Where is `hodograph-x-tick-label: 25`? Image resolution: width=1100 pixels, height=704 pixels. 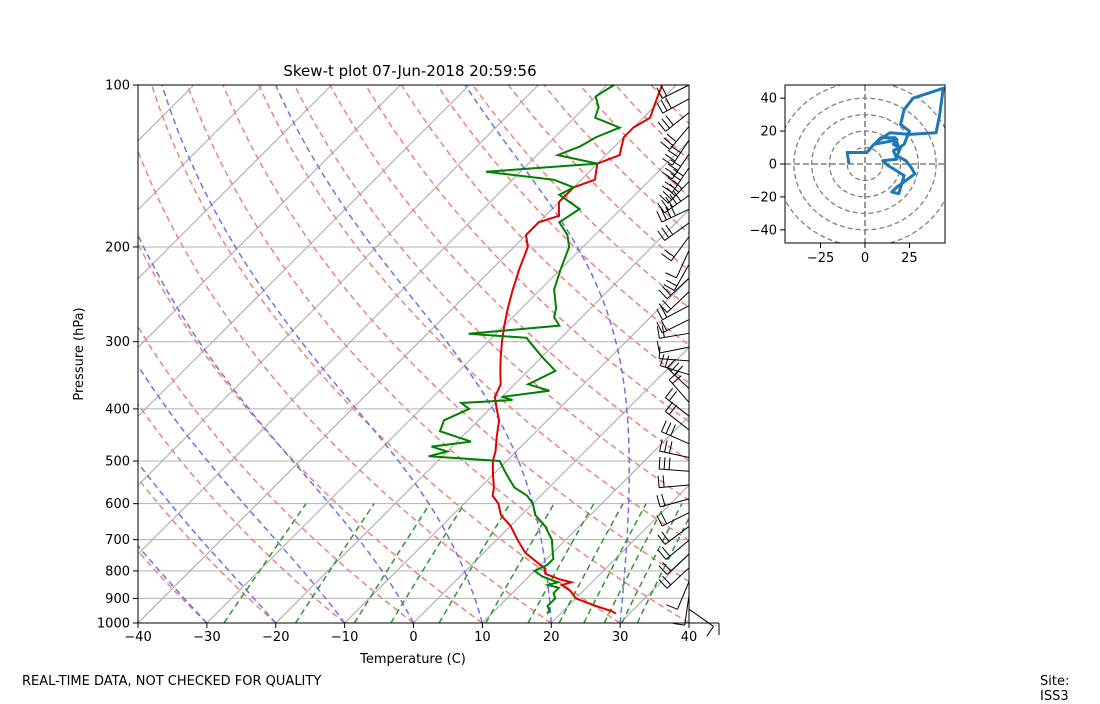 hodograph-x-tick-label: 25 is located at coordinates (909, 258).